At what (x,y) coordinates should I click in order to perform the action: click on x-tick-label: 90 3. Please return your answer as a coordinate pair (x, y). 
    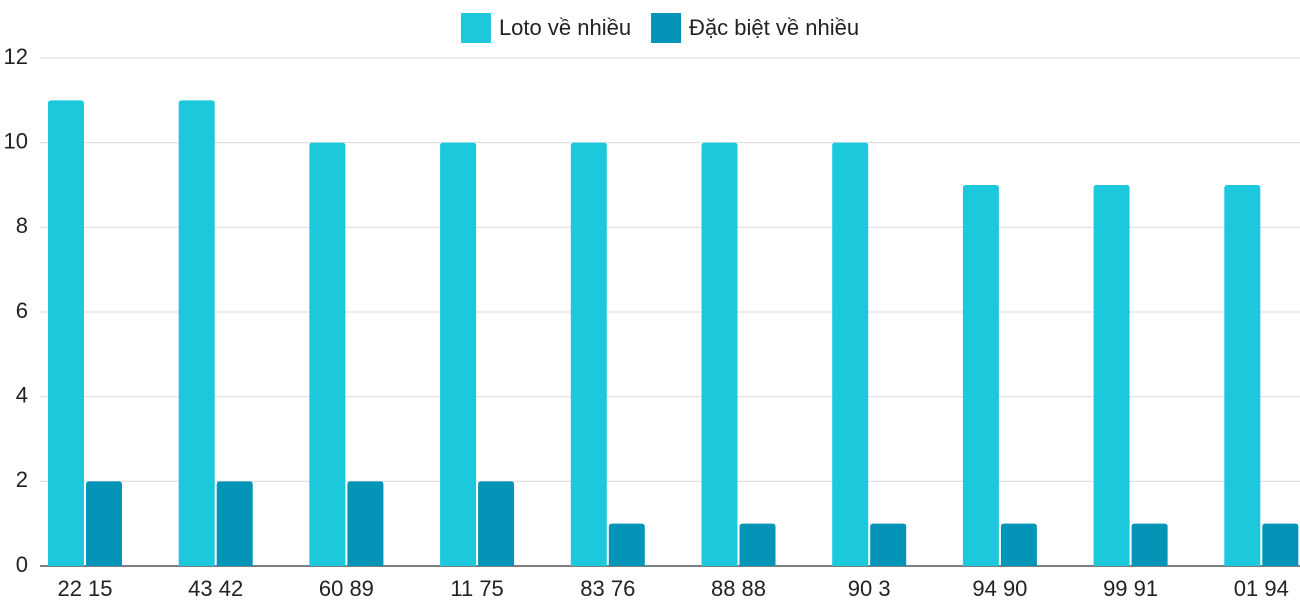
    Looking at the image, I should click on (869, 588).